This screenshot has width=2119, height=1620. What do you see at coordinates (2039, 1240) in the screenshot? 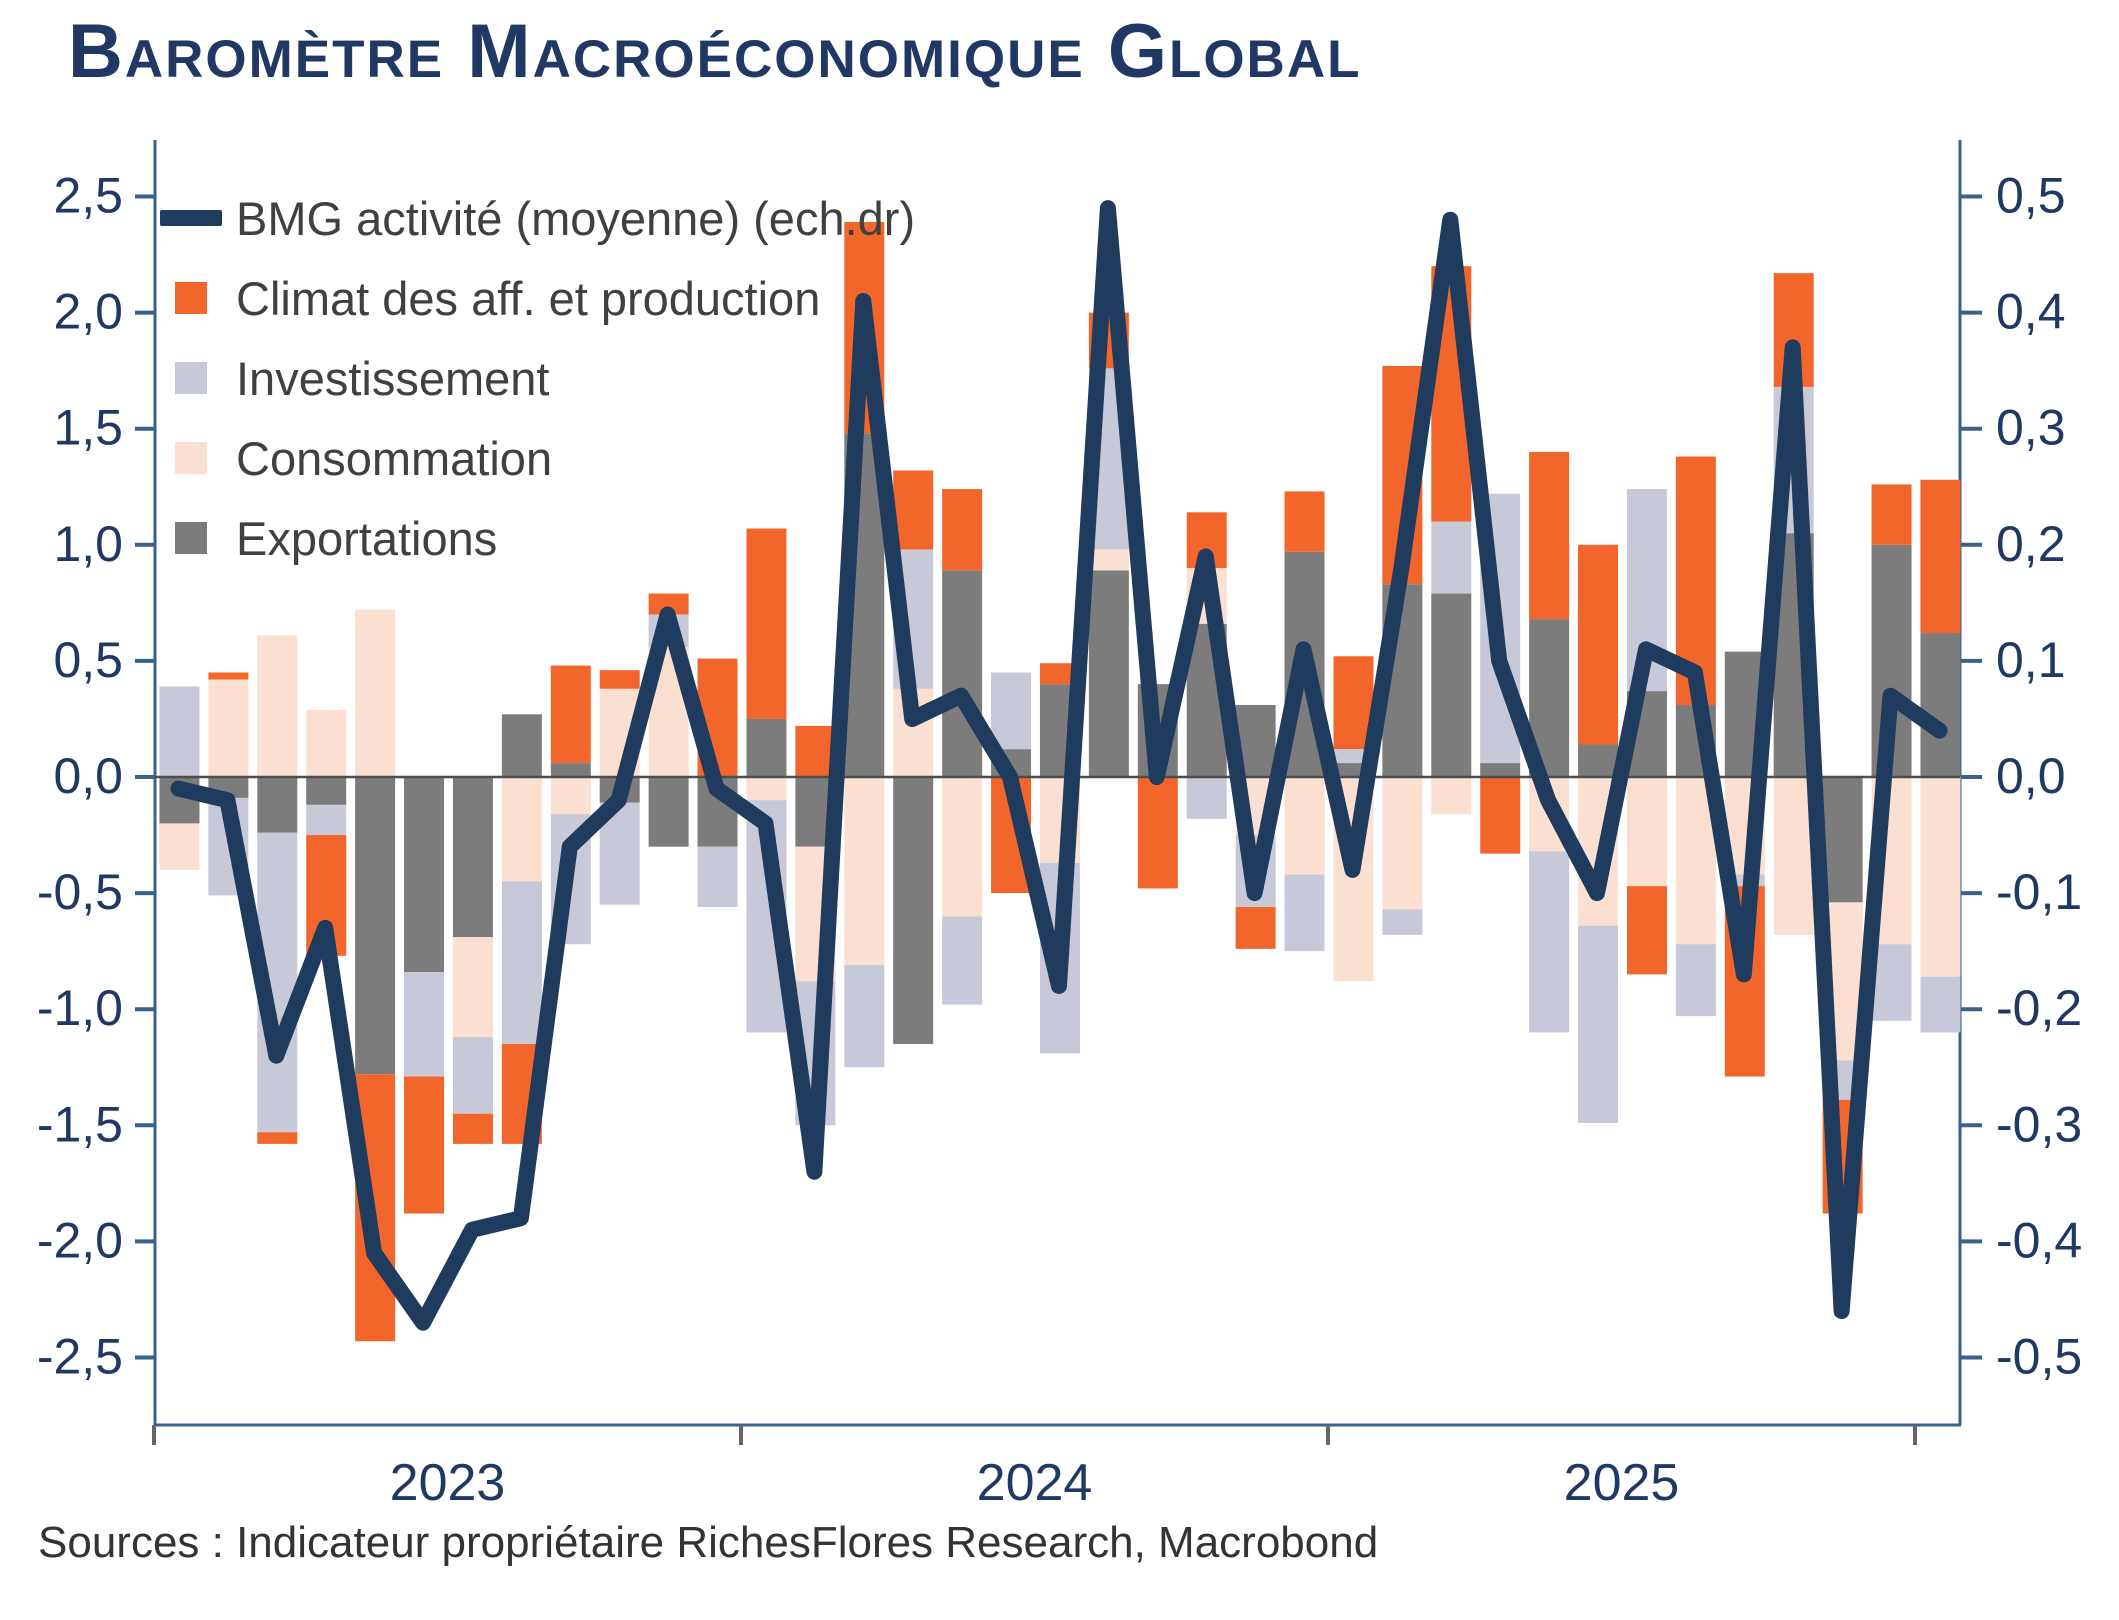
I see `right-axis-tick-label: -0,4` at bounding box center [2039, 1240].